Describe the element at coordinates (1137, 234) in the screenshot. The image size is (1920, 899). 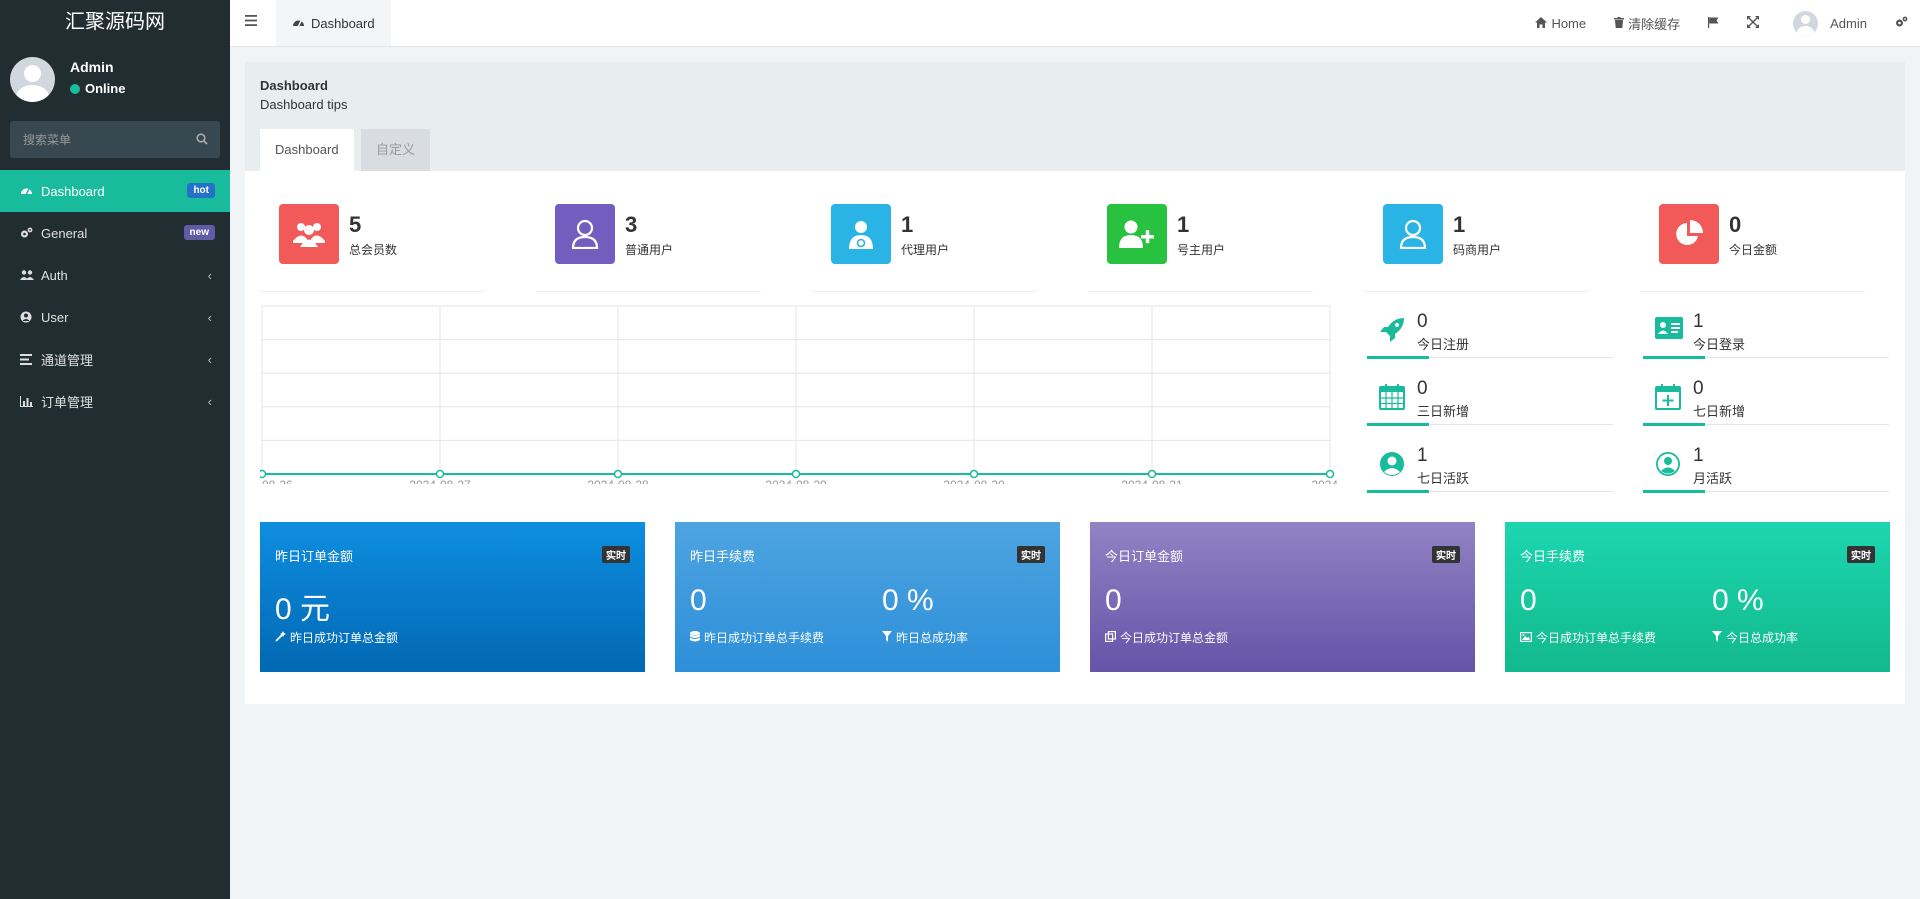
I see `user-plus-icon` at that location.